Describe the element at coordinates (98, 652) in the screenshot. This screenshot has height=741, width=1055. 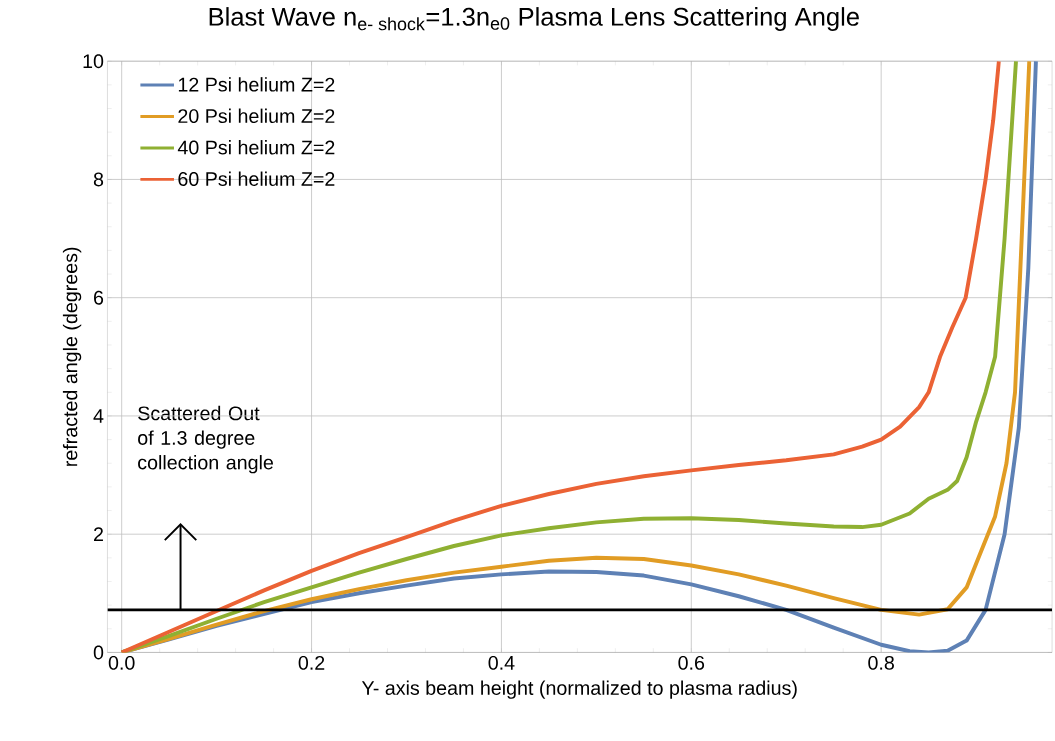
I see `y-tick-label: 0` at that location.